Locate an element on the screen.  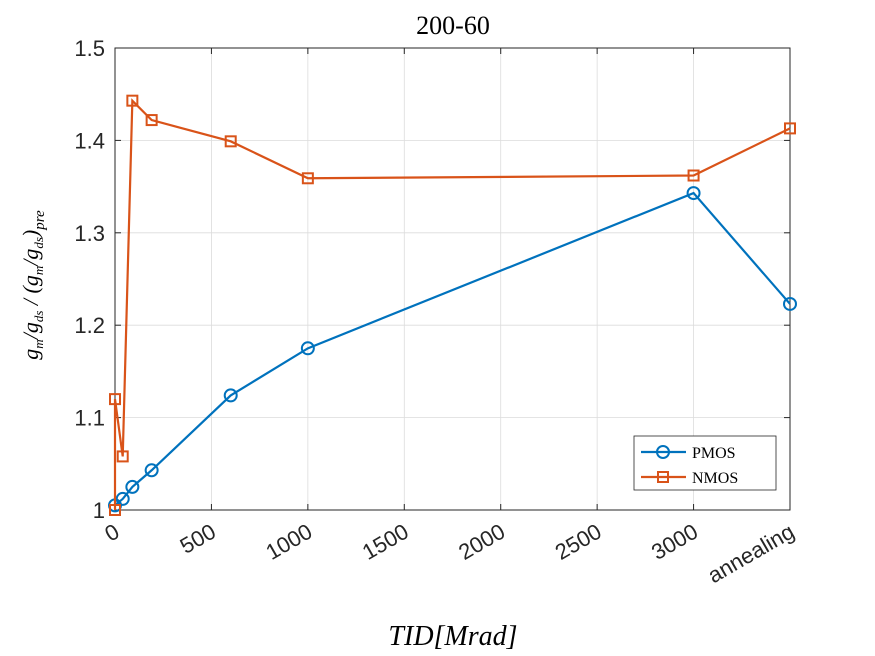
x-tick-label: 1000 is located at coordinates (288, 542).